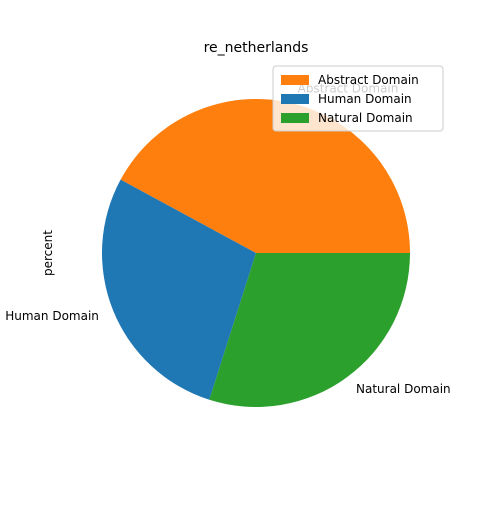 The width and height of the screenshot is (500, 505). Describe the element at coordinates (295, 118) in the screenshot. I see `legend-swatch-natural-domain` at that location.